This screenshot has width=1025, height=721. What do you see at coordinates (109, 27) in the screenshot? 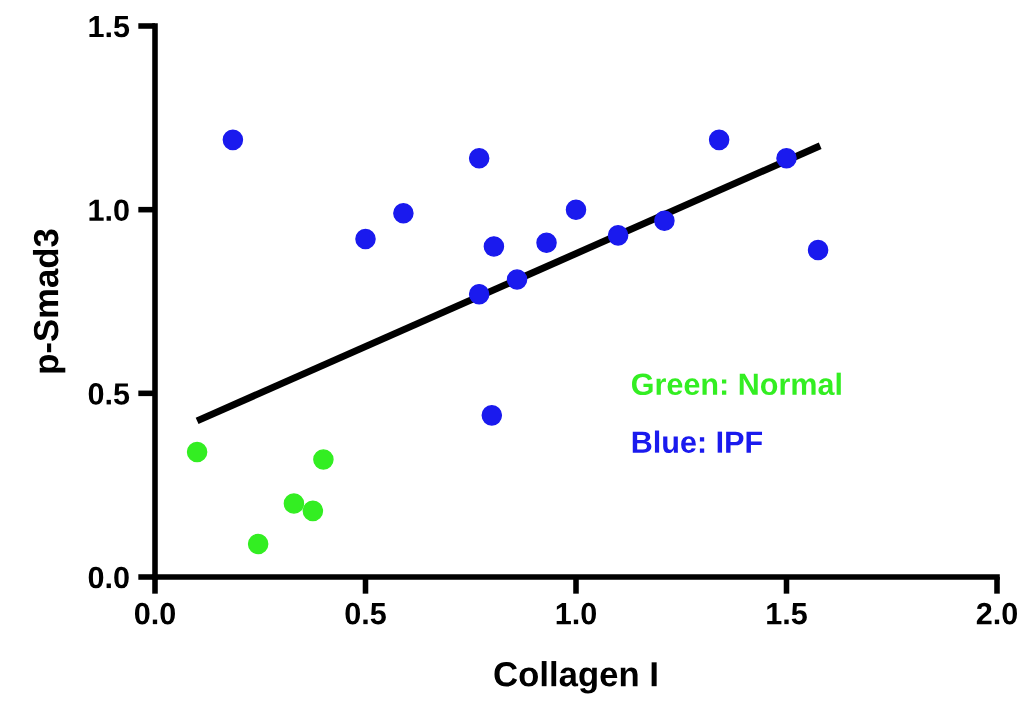
I see `y-tick-label: 1.5` at bounding box center [109, 27].